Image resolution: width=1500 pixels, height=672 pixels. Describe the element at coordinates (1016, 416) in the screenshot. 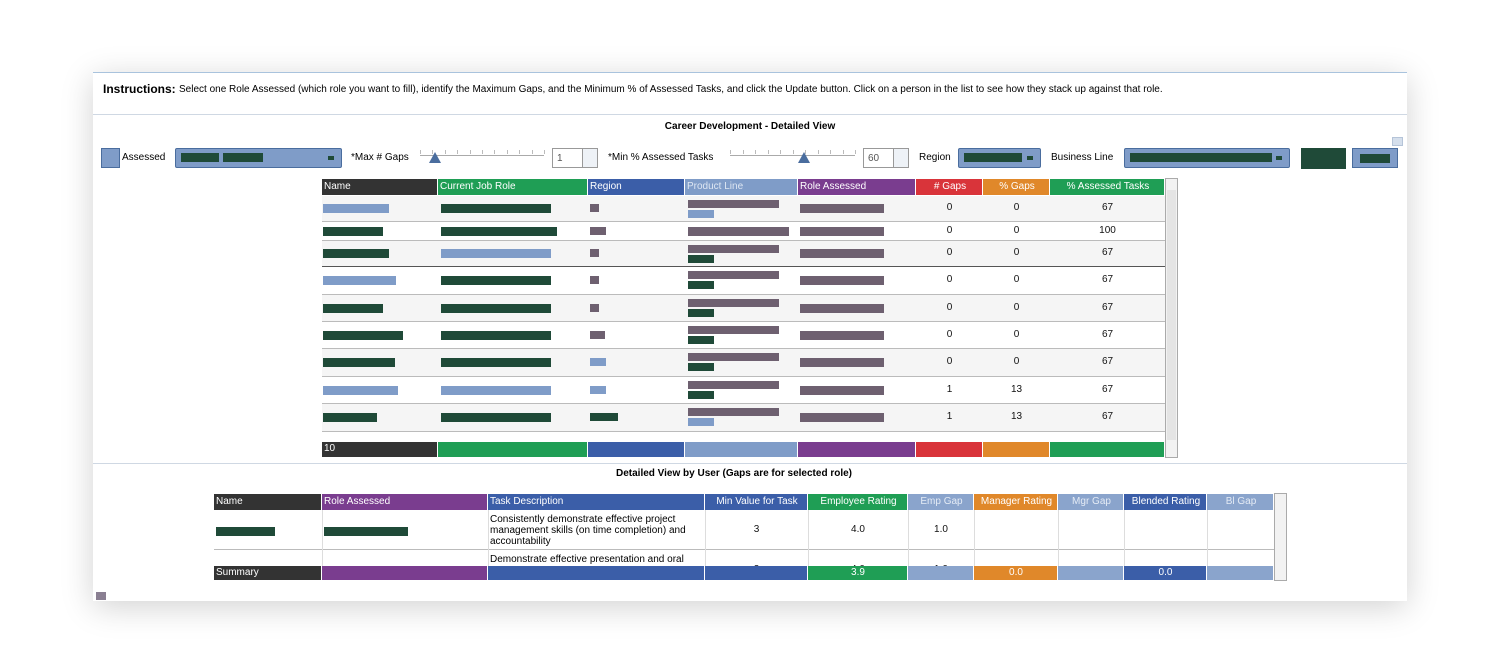

I see `cell: 13` at that location.